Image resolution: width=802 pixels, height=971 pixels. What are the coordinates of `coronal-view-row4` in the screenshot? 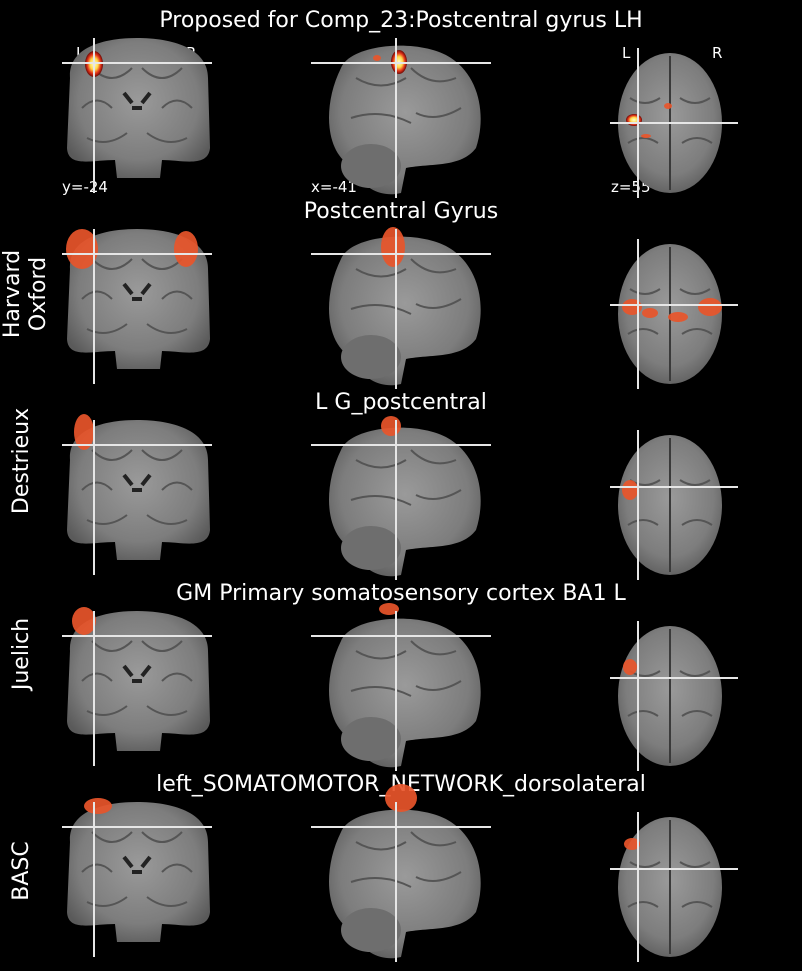 It's located at (137, 877).